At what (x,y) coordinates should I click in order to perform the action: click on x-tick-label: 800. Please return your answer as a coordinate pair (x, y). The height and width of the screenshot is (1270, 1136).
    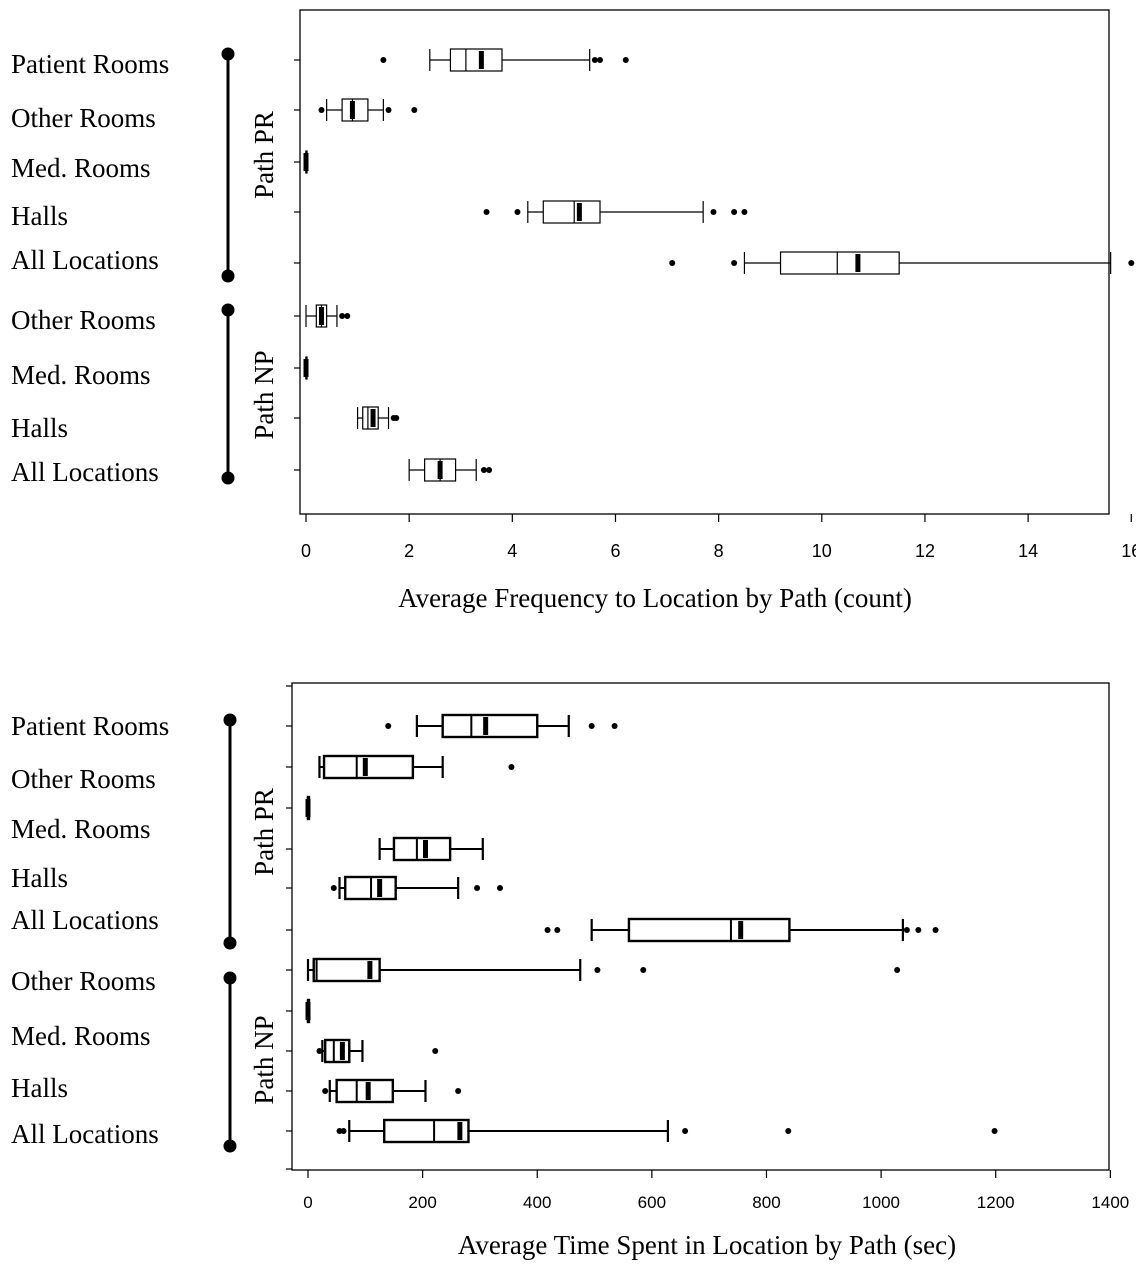
    Looking at the image, I should click on (766, 1202).